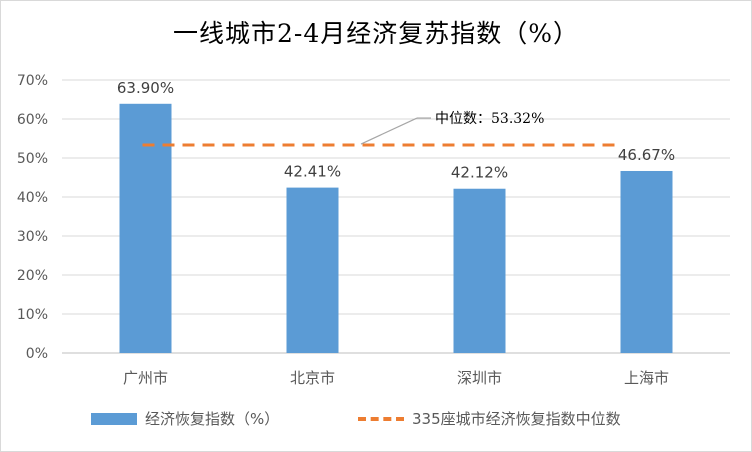 This screenshot has height=452, width=752. I want to click on legend-item-index: 经济恢复指数（%）, so click(185, 418).